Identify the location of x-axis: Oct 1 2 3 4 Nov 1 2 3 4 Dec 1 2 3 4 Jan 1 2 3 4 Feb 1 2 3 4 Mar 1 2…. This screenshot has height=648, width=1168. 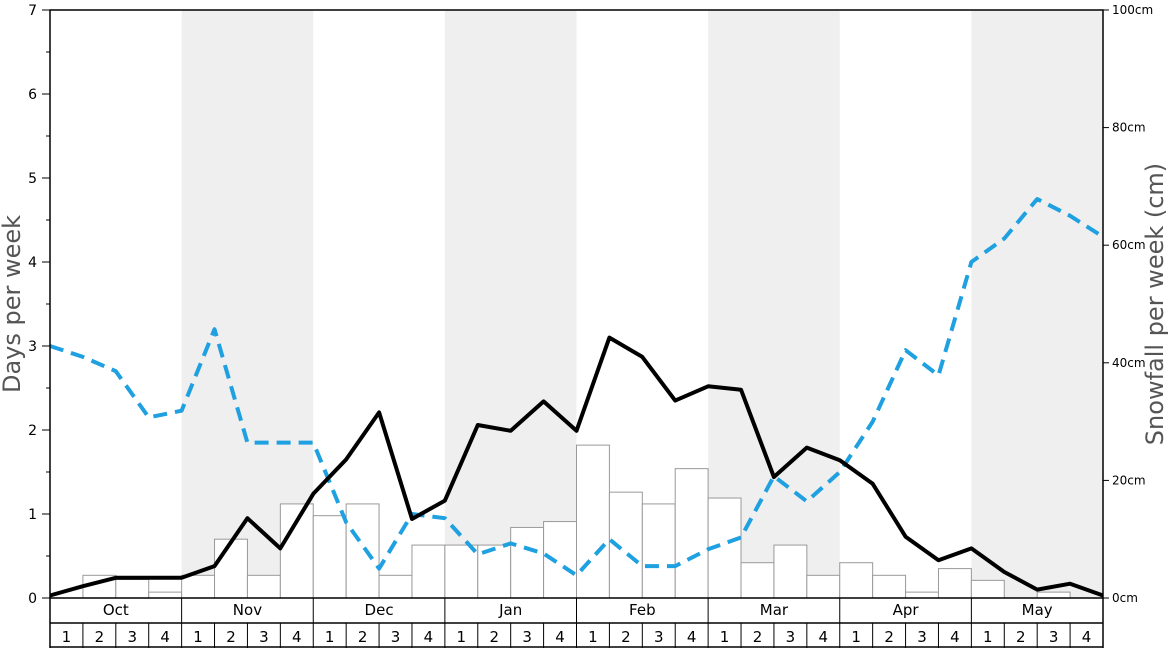
(576, 623).